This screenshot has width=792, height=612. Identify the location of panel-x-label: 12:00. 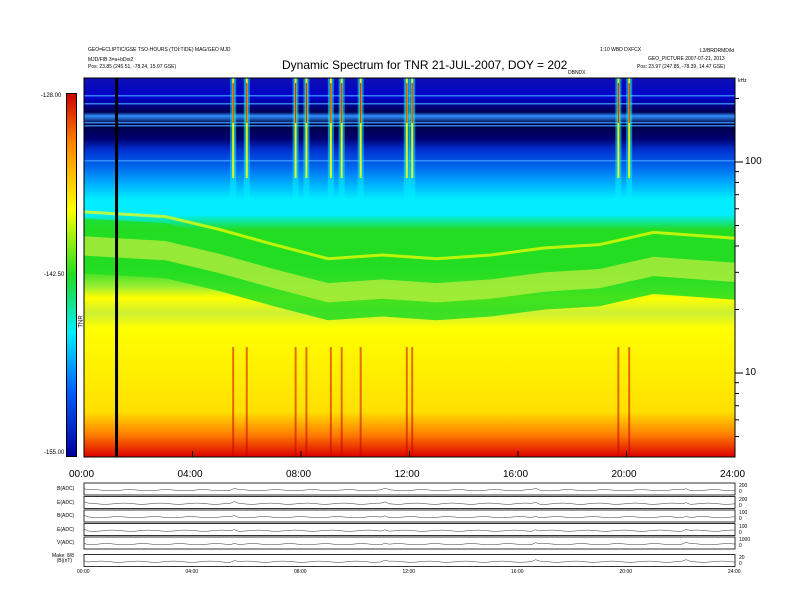
(409, 571).